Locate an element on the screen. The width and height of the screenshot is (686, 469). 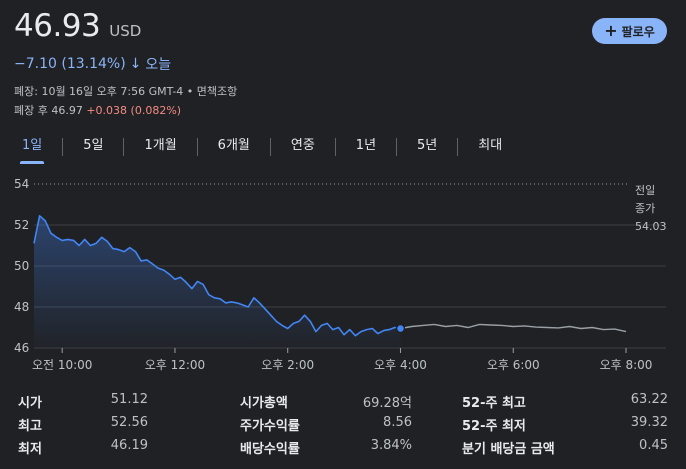
stat-label: 분기 배당금 금액 is located at coordinates (508, 449).